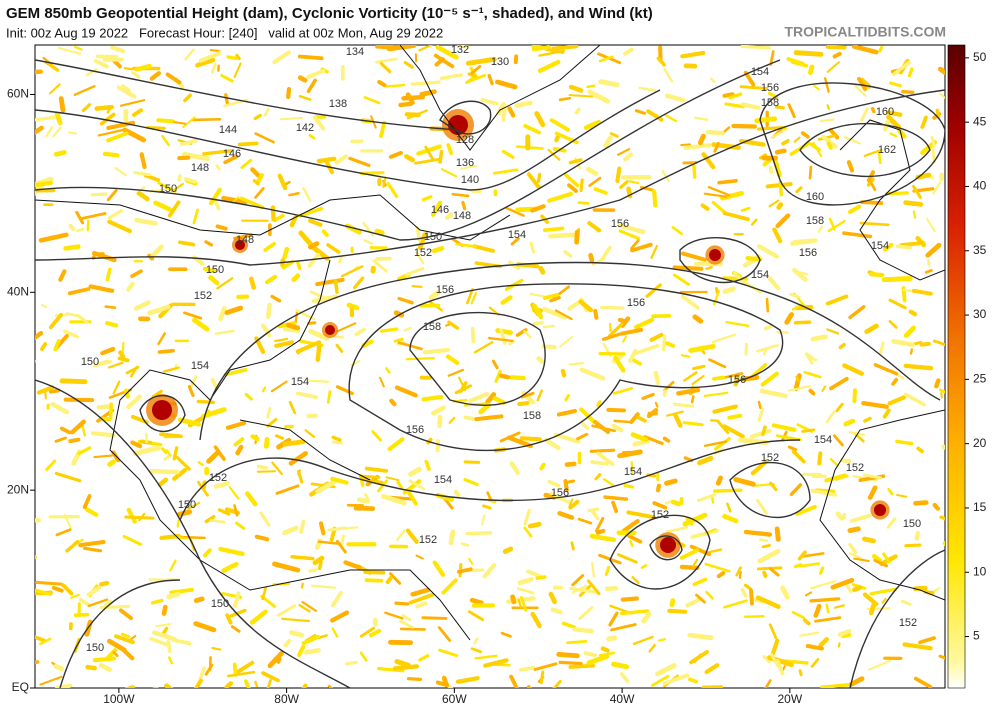  I want to click on lon-tick-label: 80W, so click(286, 699).